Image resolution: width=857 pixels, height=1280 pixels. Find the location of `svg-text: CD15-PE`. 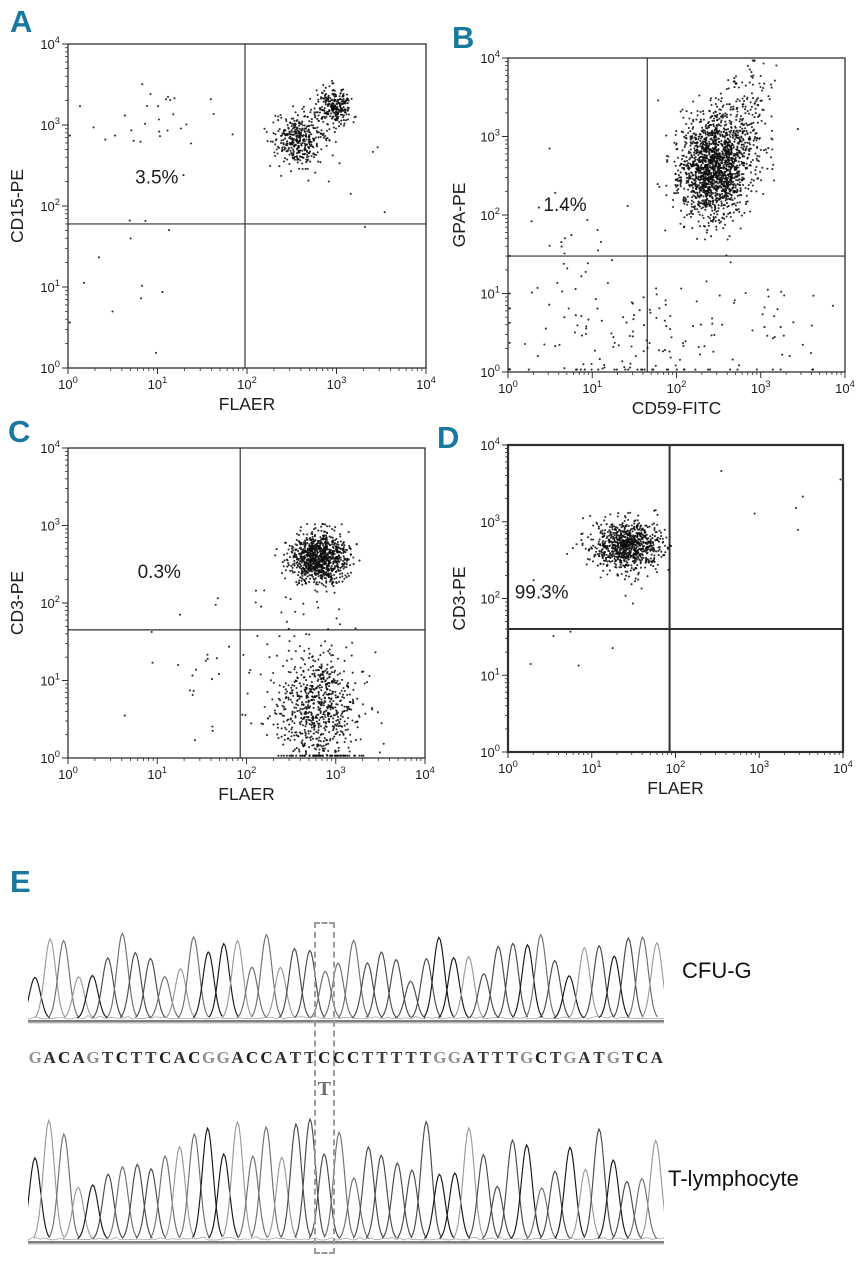

svg-text: CD15-PE is located at coordinates (17, 206).